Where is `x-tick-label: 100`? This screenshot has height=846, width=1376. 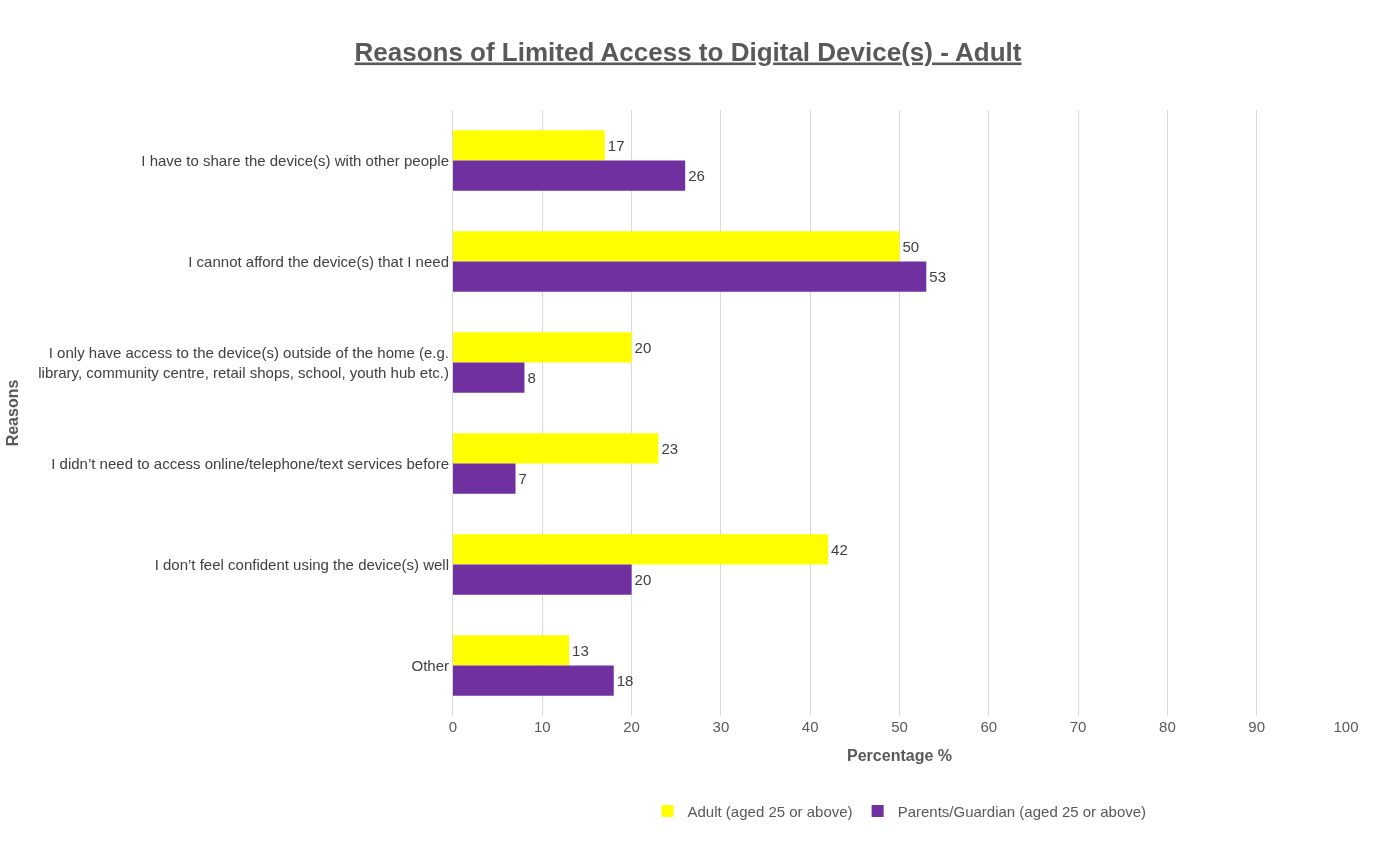 x-tick-label: 100 is located at coordinates (1346, 726).